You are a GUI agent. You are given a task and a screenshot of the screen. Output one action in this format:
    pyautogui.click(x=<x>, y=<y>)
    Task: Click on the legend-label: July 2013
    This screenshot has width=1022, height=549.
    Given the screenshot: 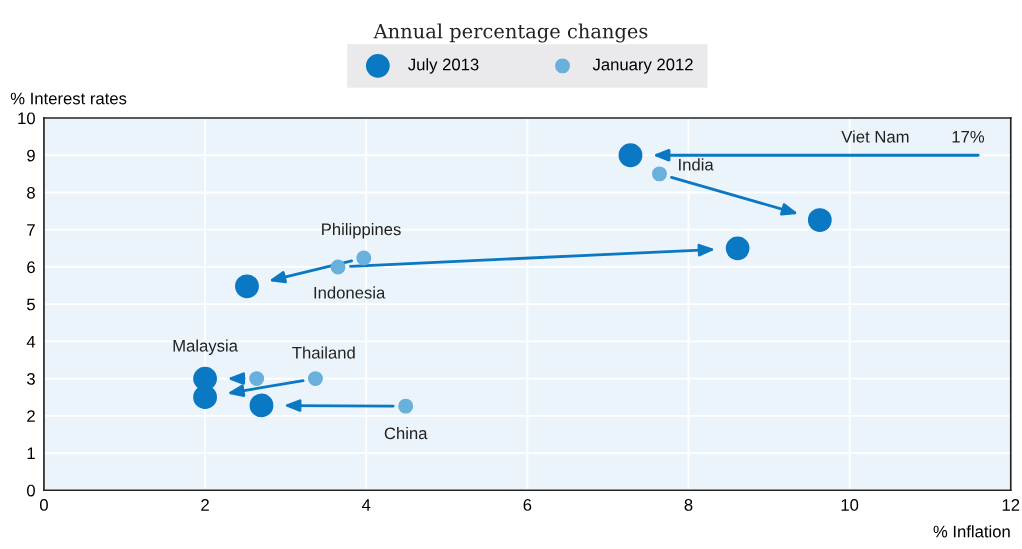 What is the action you would take?
    pyautogui.click(x=443, y=66)
    